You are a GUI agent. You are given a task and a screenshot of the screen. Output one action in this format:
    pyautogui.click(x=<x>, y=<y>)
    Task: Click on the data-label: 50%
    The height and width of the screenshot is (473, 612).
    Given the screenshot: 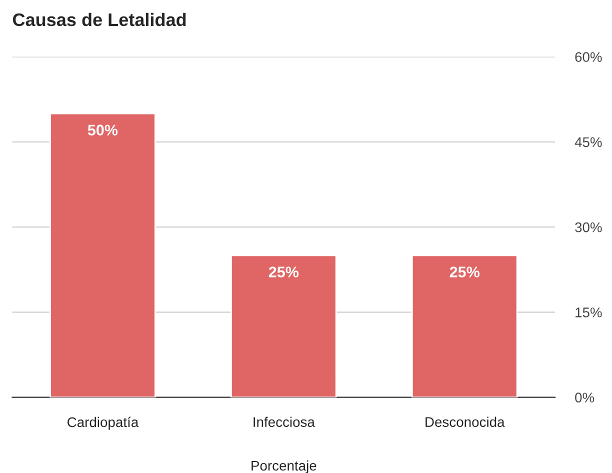 What is the action you would take?
    pyautogui.click(x=103, y=130)
    